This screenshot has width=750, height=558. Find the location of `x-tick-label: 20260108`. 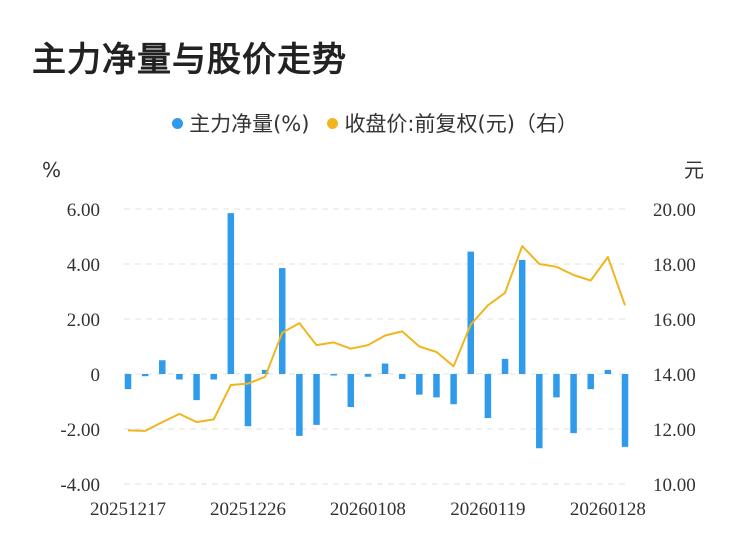

x-tick-label: 20260108 is located at coordinates (368, 509).